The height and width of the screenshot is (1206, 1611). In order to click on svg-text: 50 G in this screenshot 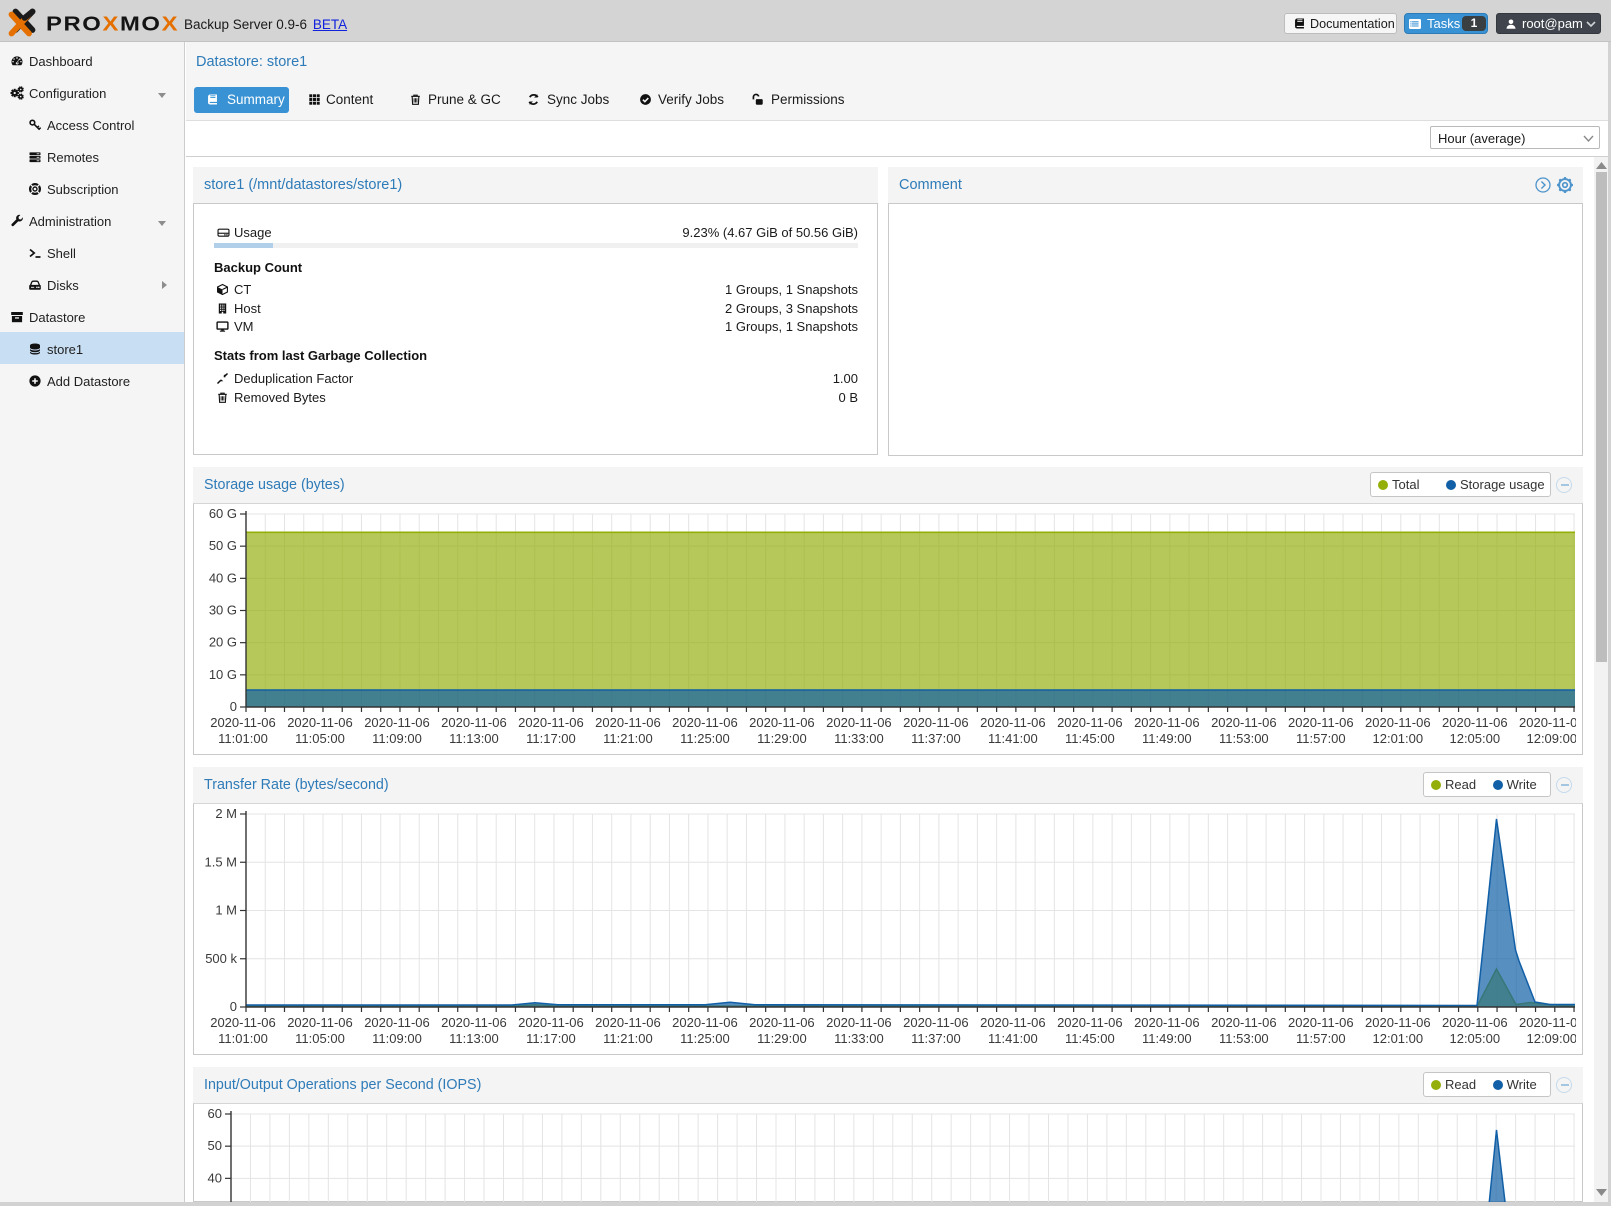, I will do `click(223, 545)`.